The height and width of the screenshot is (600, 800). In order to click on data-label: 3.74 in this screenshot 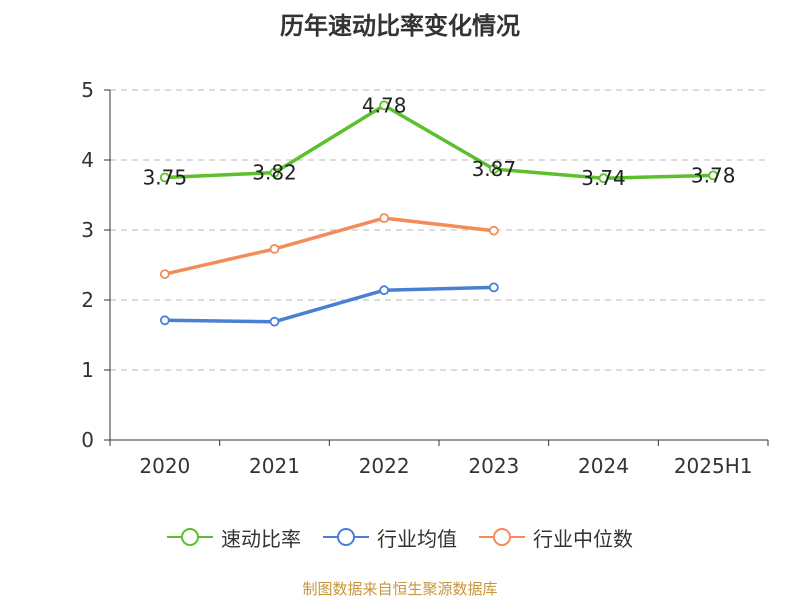, I will do `click(603, 178)`.